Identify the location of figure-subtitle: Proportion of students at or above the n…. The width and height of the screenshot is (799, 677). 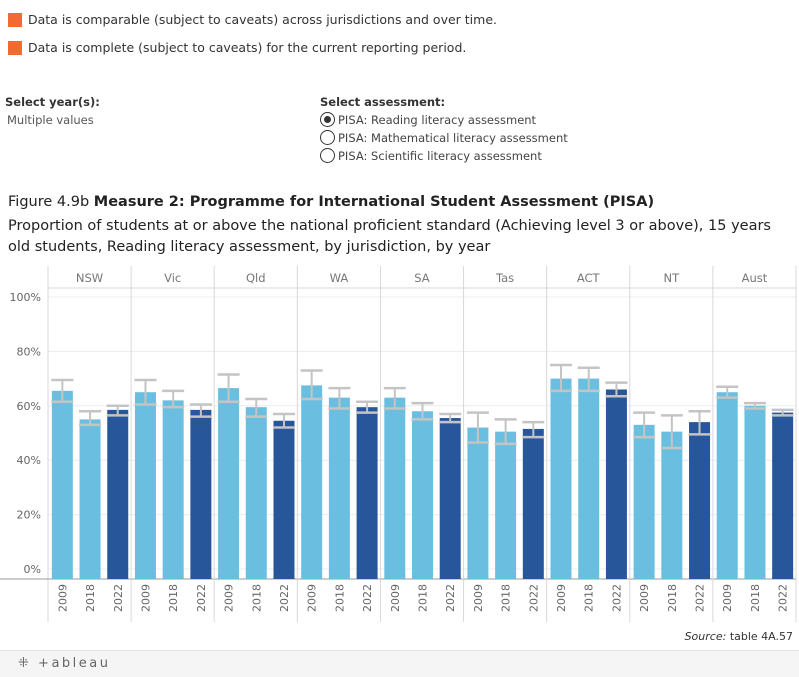
(389, 236).